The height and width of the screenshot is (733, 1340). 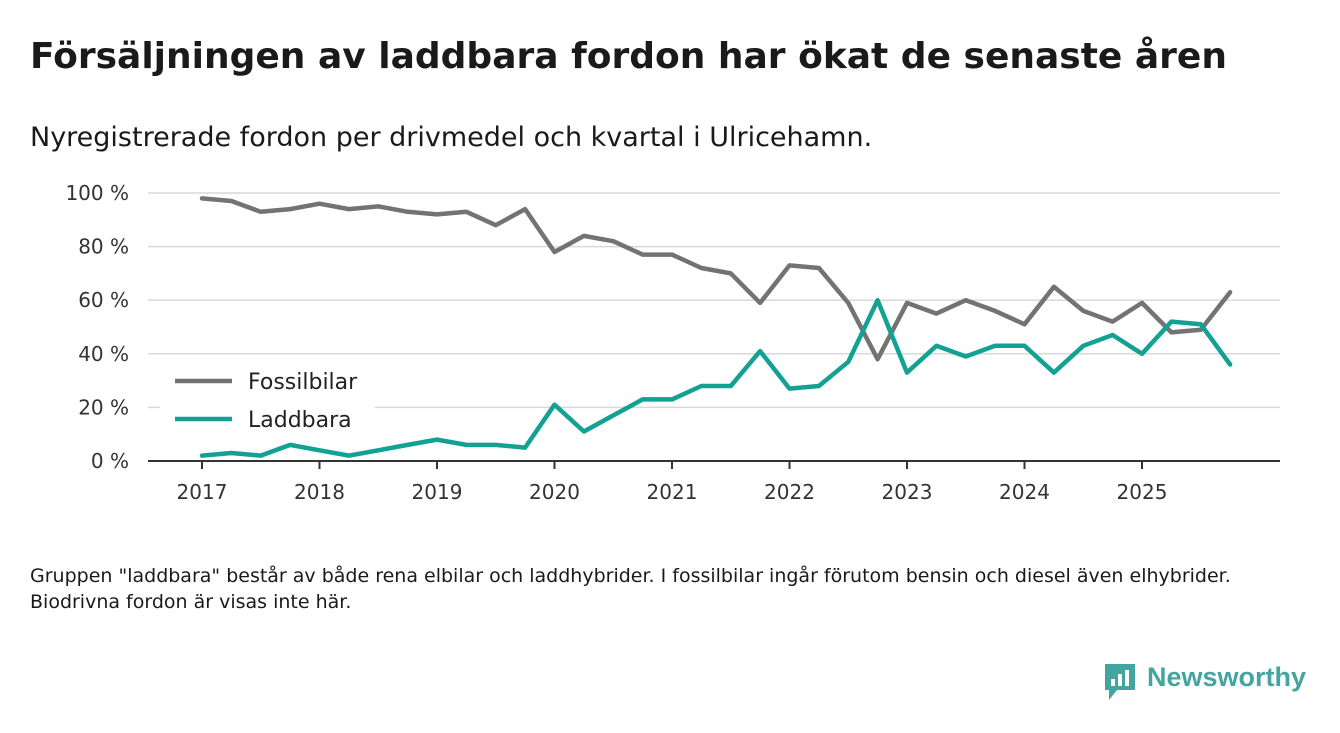 I want to click on x-tick-label: 2024, so click(x=1024, y=492).